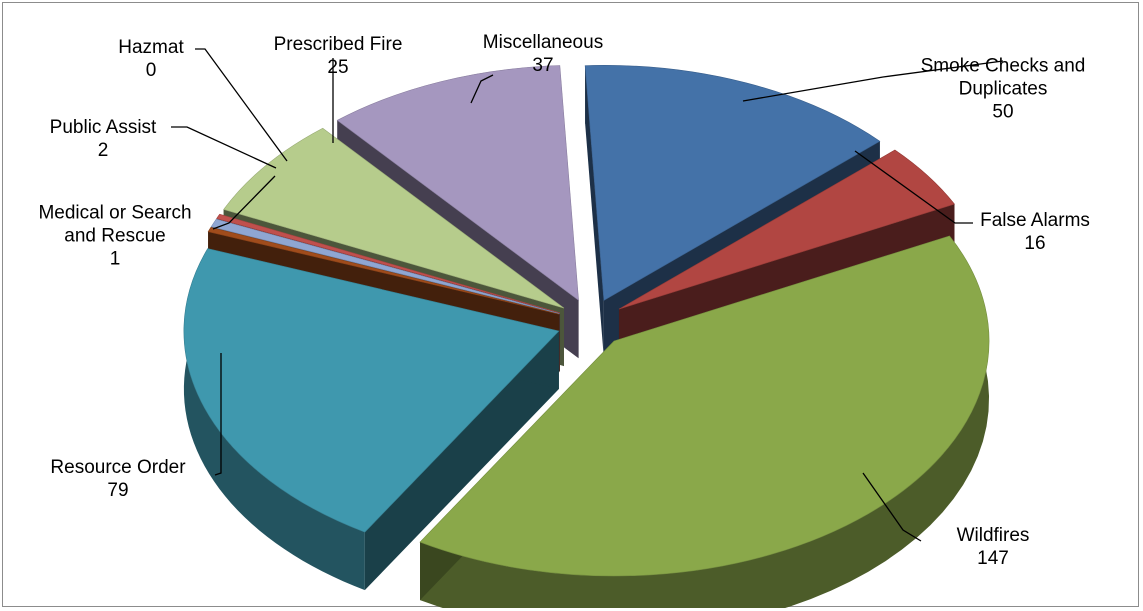  What do you see at coordinates (103, 127) in the screenshot?
I see `slice-label-public-assist: Public Assist` at bounding box center [103, 127].